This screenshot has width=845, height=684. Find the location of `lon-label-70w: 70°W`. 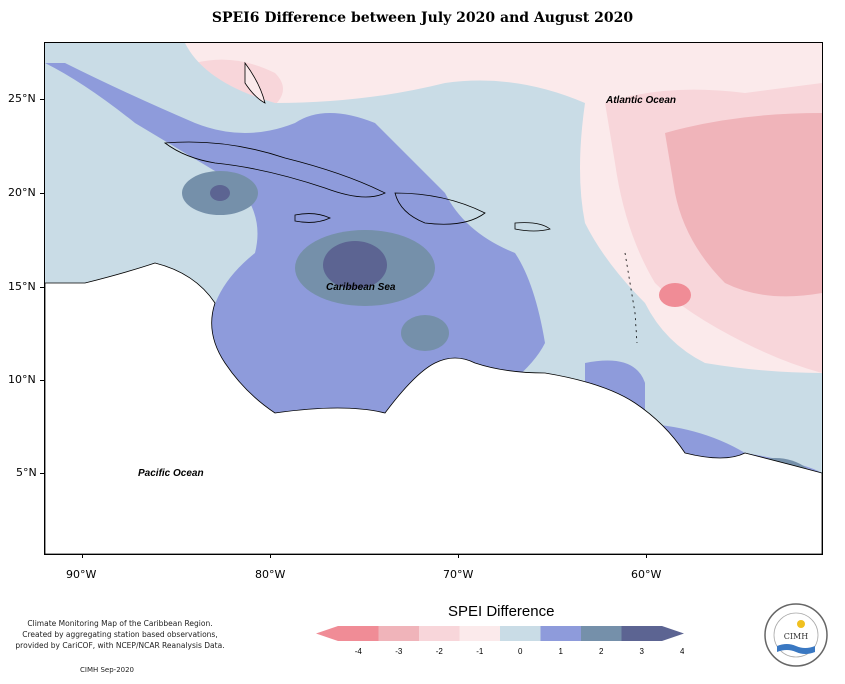

lon-label-70w: 70°W is located at coordinates (458, 574).